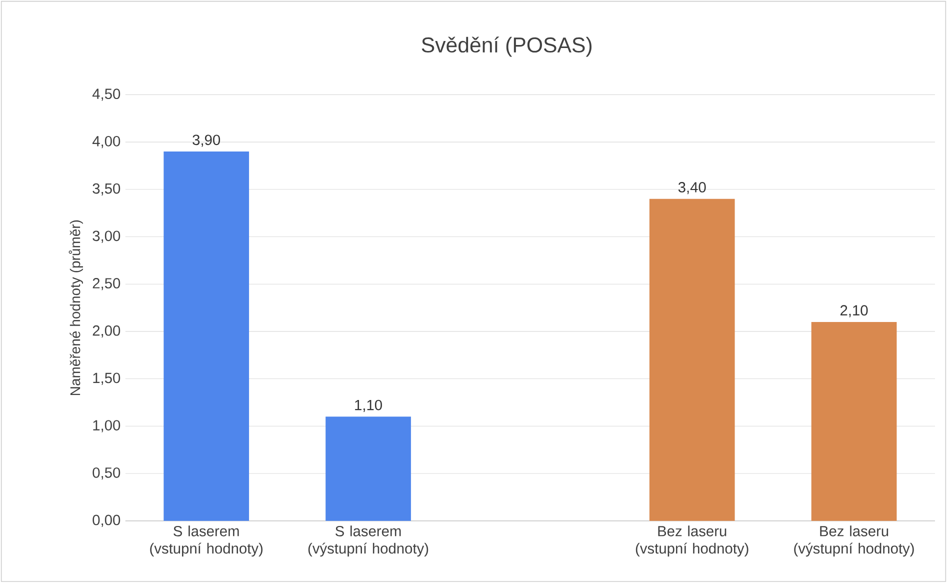 The height and width of the screenshot is (583, 947). I want to click on y-tick-label: 0,50, so click(106, 474).